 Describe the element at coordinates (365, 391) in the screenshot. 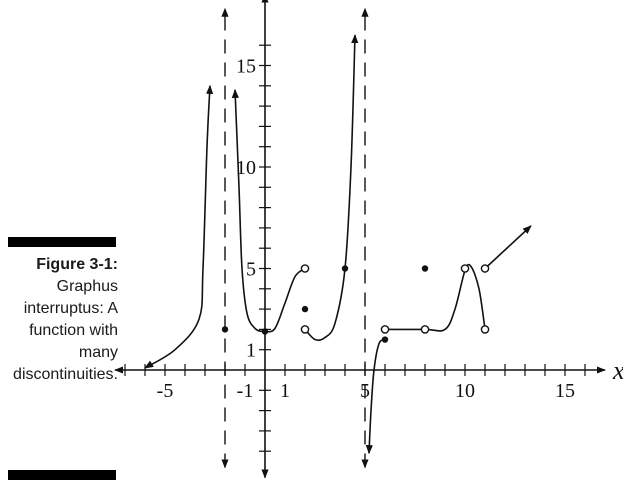

I see `x-tick-label: 5` at that location.